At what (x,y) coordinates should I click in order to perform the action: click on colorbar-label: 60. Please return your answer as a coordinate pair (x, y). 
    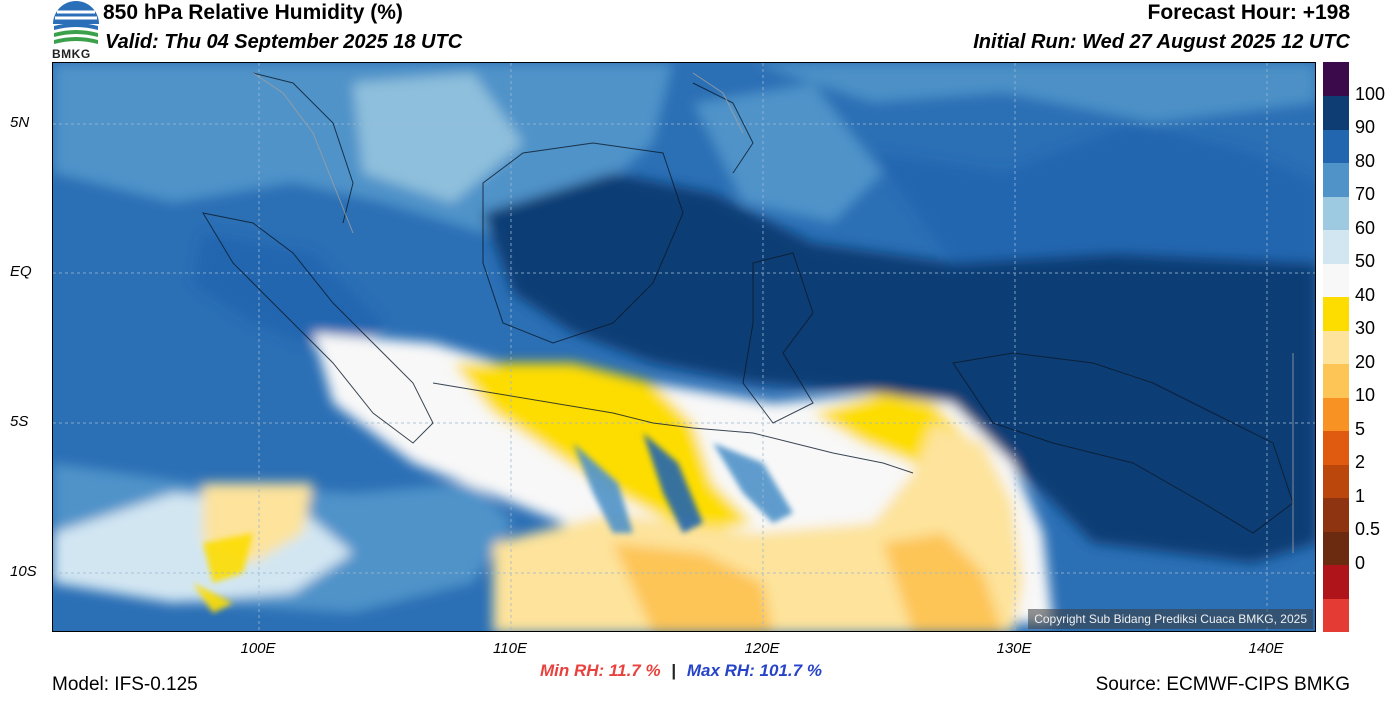
    Looking at the image, I should click on (1365, 227).